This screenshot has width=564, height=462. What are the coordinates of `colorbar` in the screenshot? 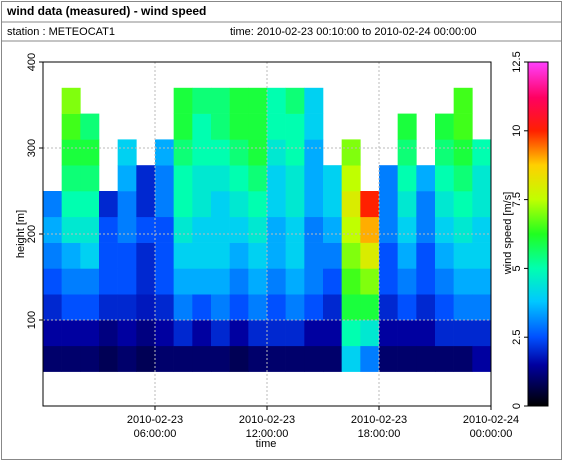 It's located at (538, 234).